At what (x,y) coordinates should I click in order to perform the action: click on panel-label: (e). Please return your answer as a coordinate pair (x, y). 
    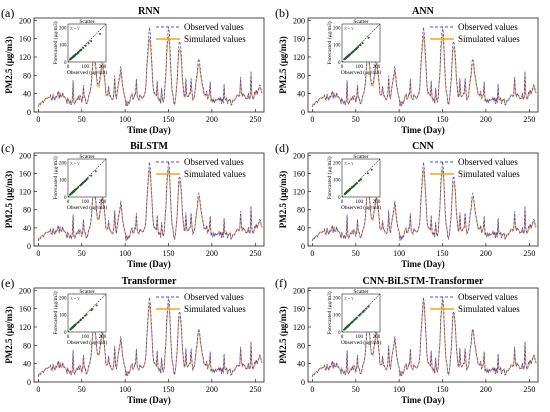
    Looking at the image, I should click on (7, 283).